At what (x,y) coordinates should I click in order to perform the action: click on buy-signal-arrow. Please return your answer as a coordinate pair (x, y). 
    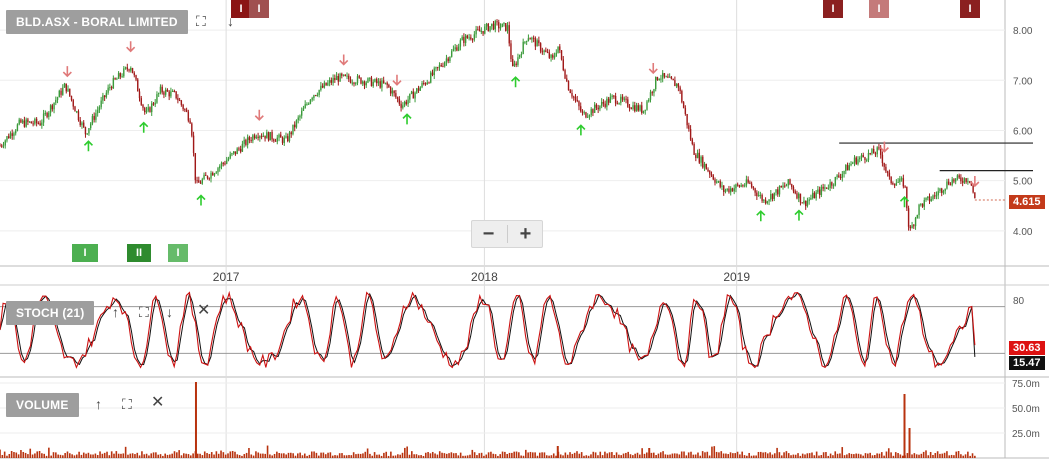
    Looking at the image, I should click on (799, 215).